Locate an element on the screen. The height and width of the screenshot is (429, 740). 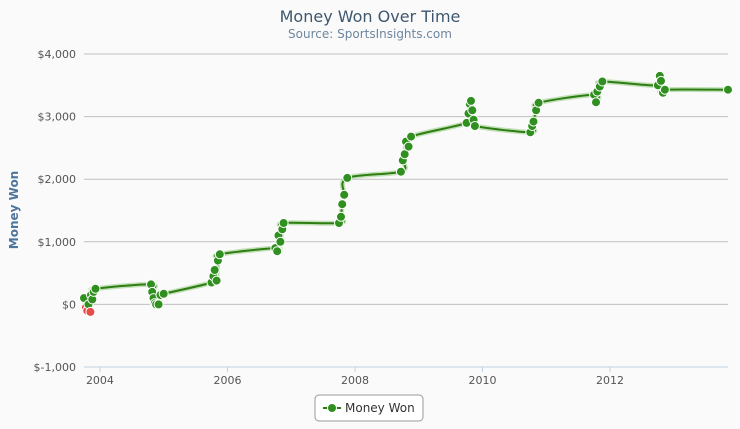
x-tick-label: 2012 is located at coordinates (610, 380).